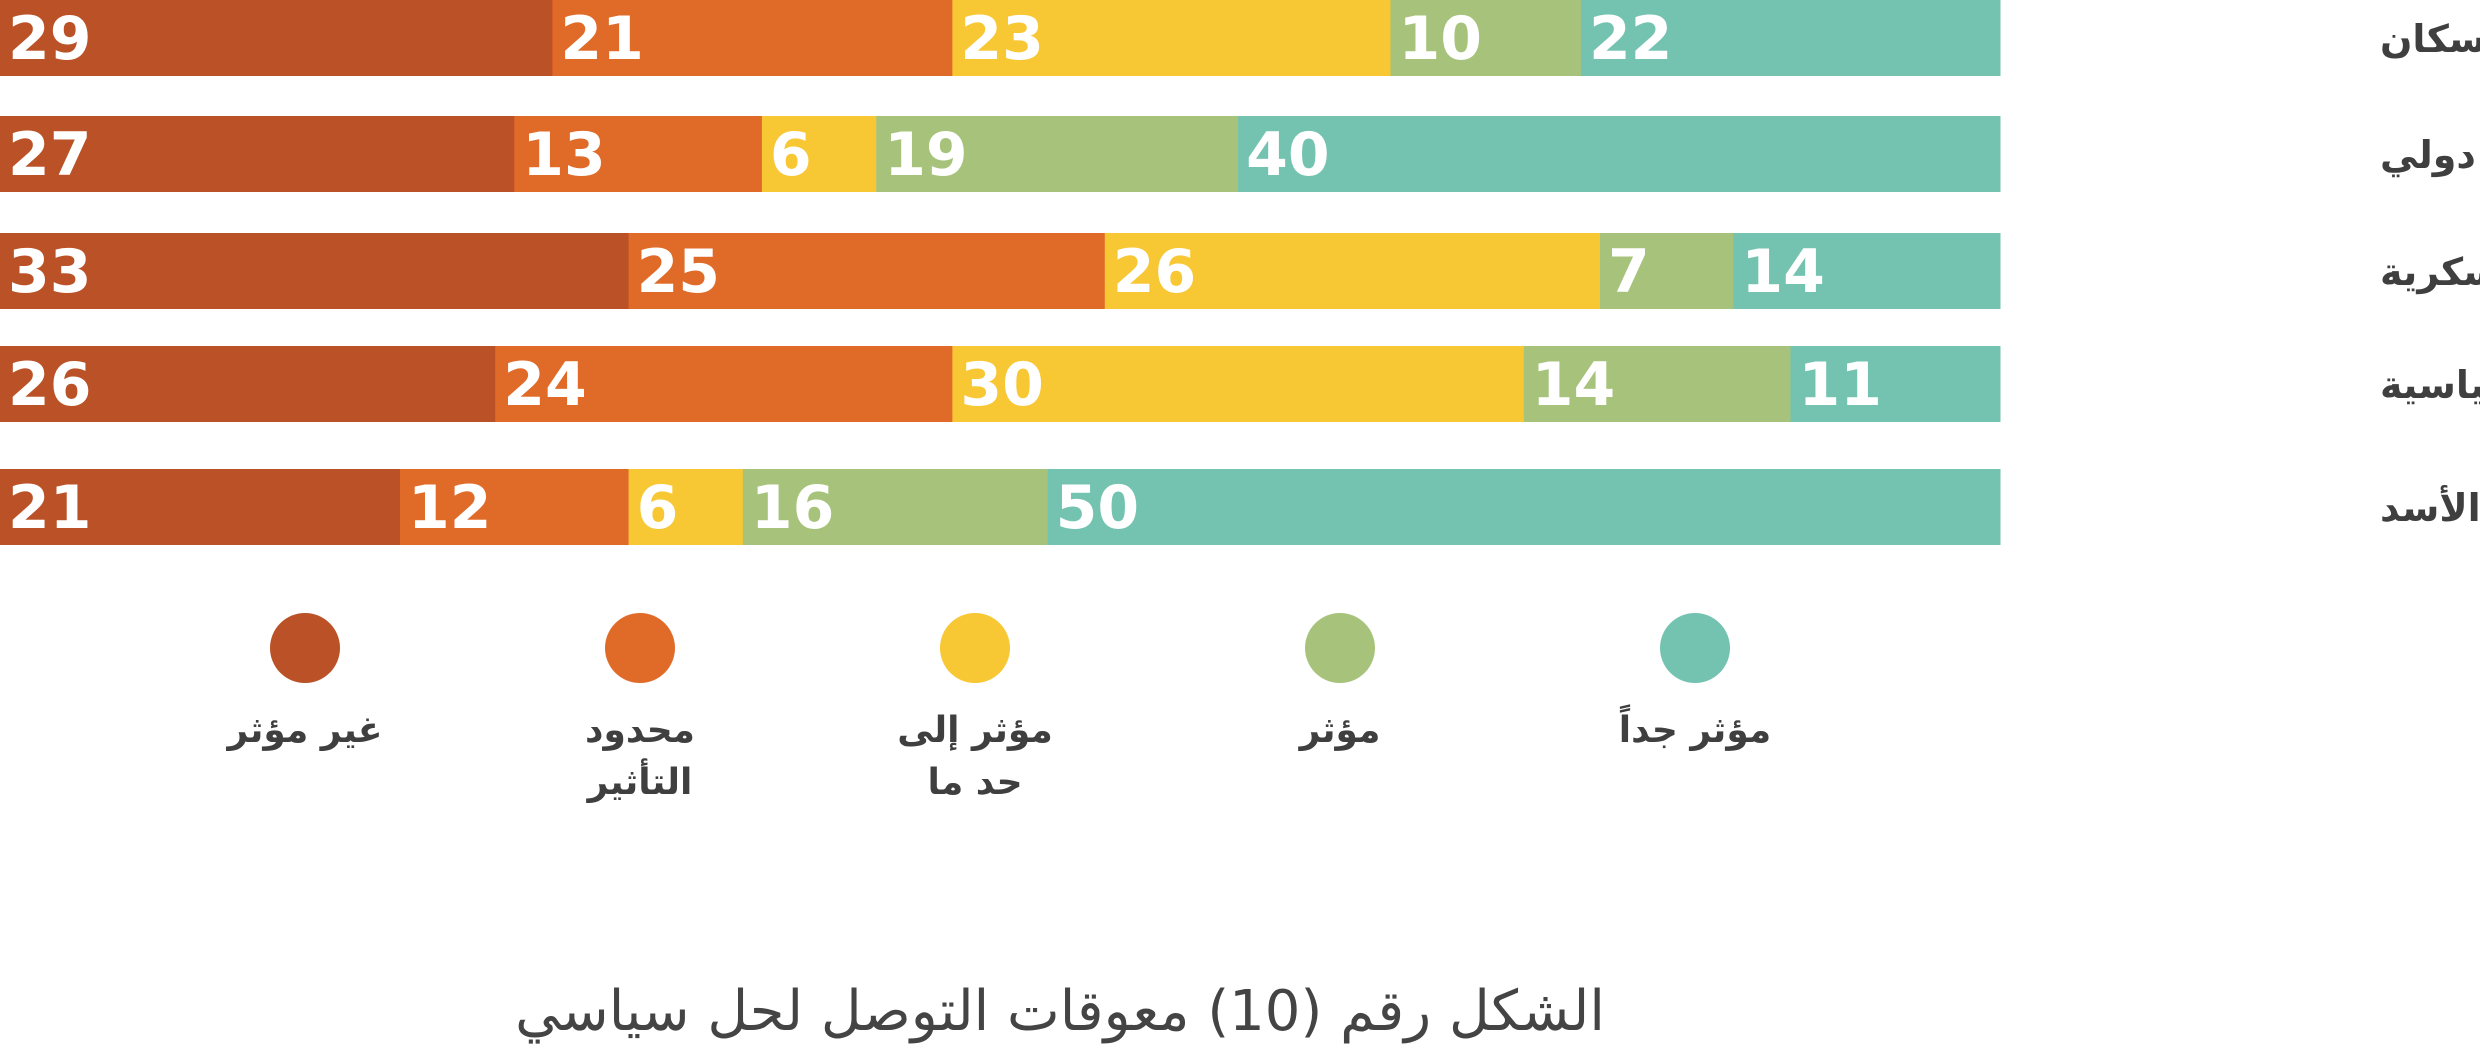 The width and height of the screenshot is (2480, 1060). Describe the element at coordinates (304, 730) in the screenshot. I see `legend-label: غير مؤثر` at that location.